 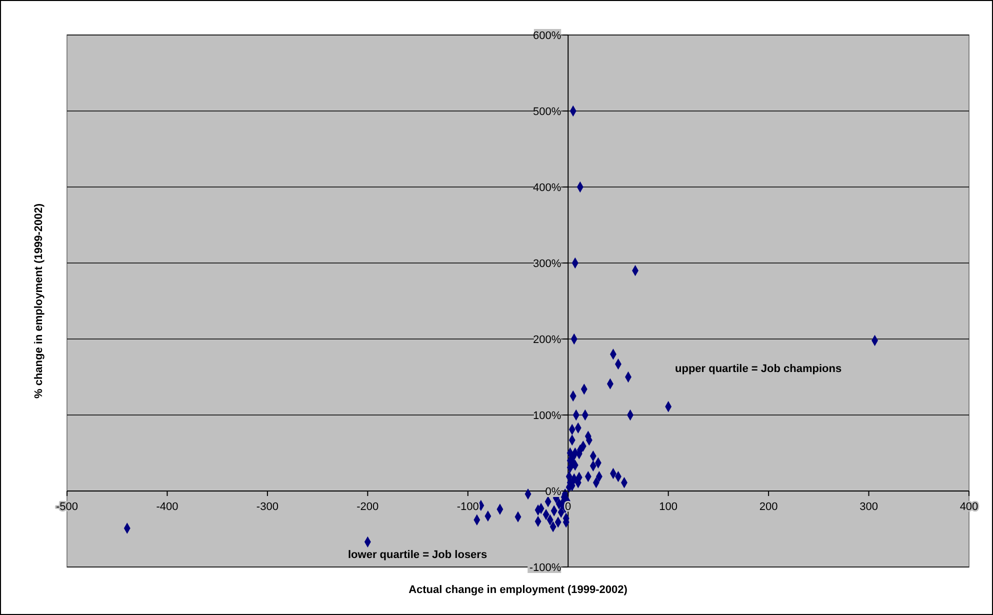 What do you see at coordinates (547, 36) in the screenshot?
I see `y-tick-label: 600%` at bounding box center [547, 36].